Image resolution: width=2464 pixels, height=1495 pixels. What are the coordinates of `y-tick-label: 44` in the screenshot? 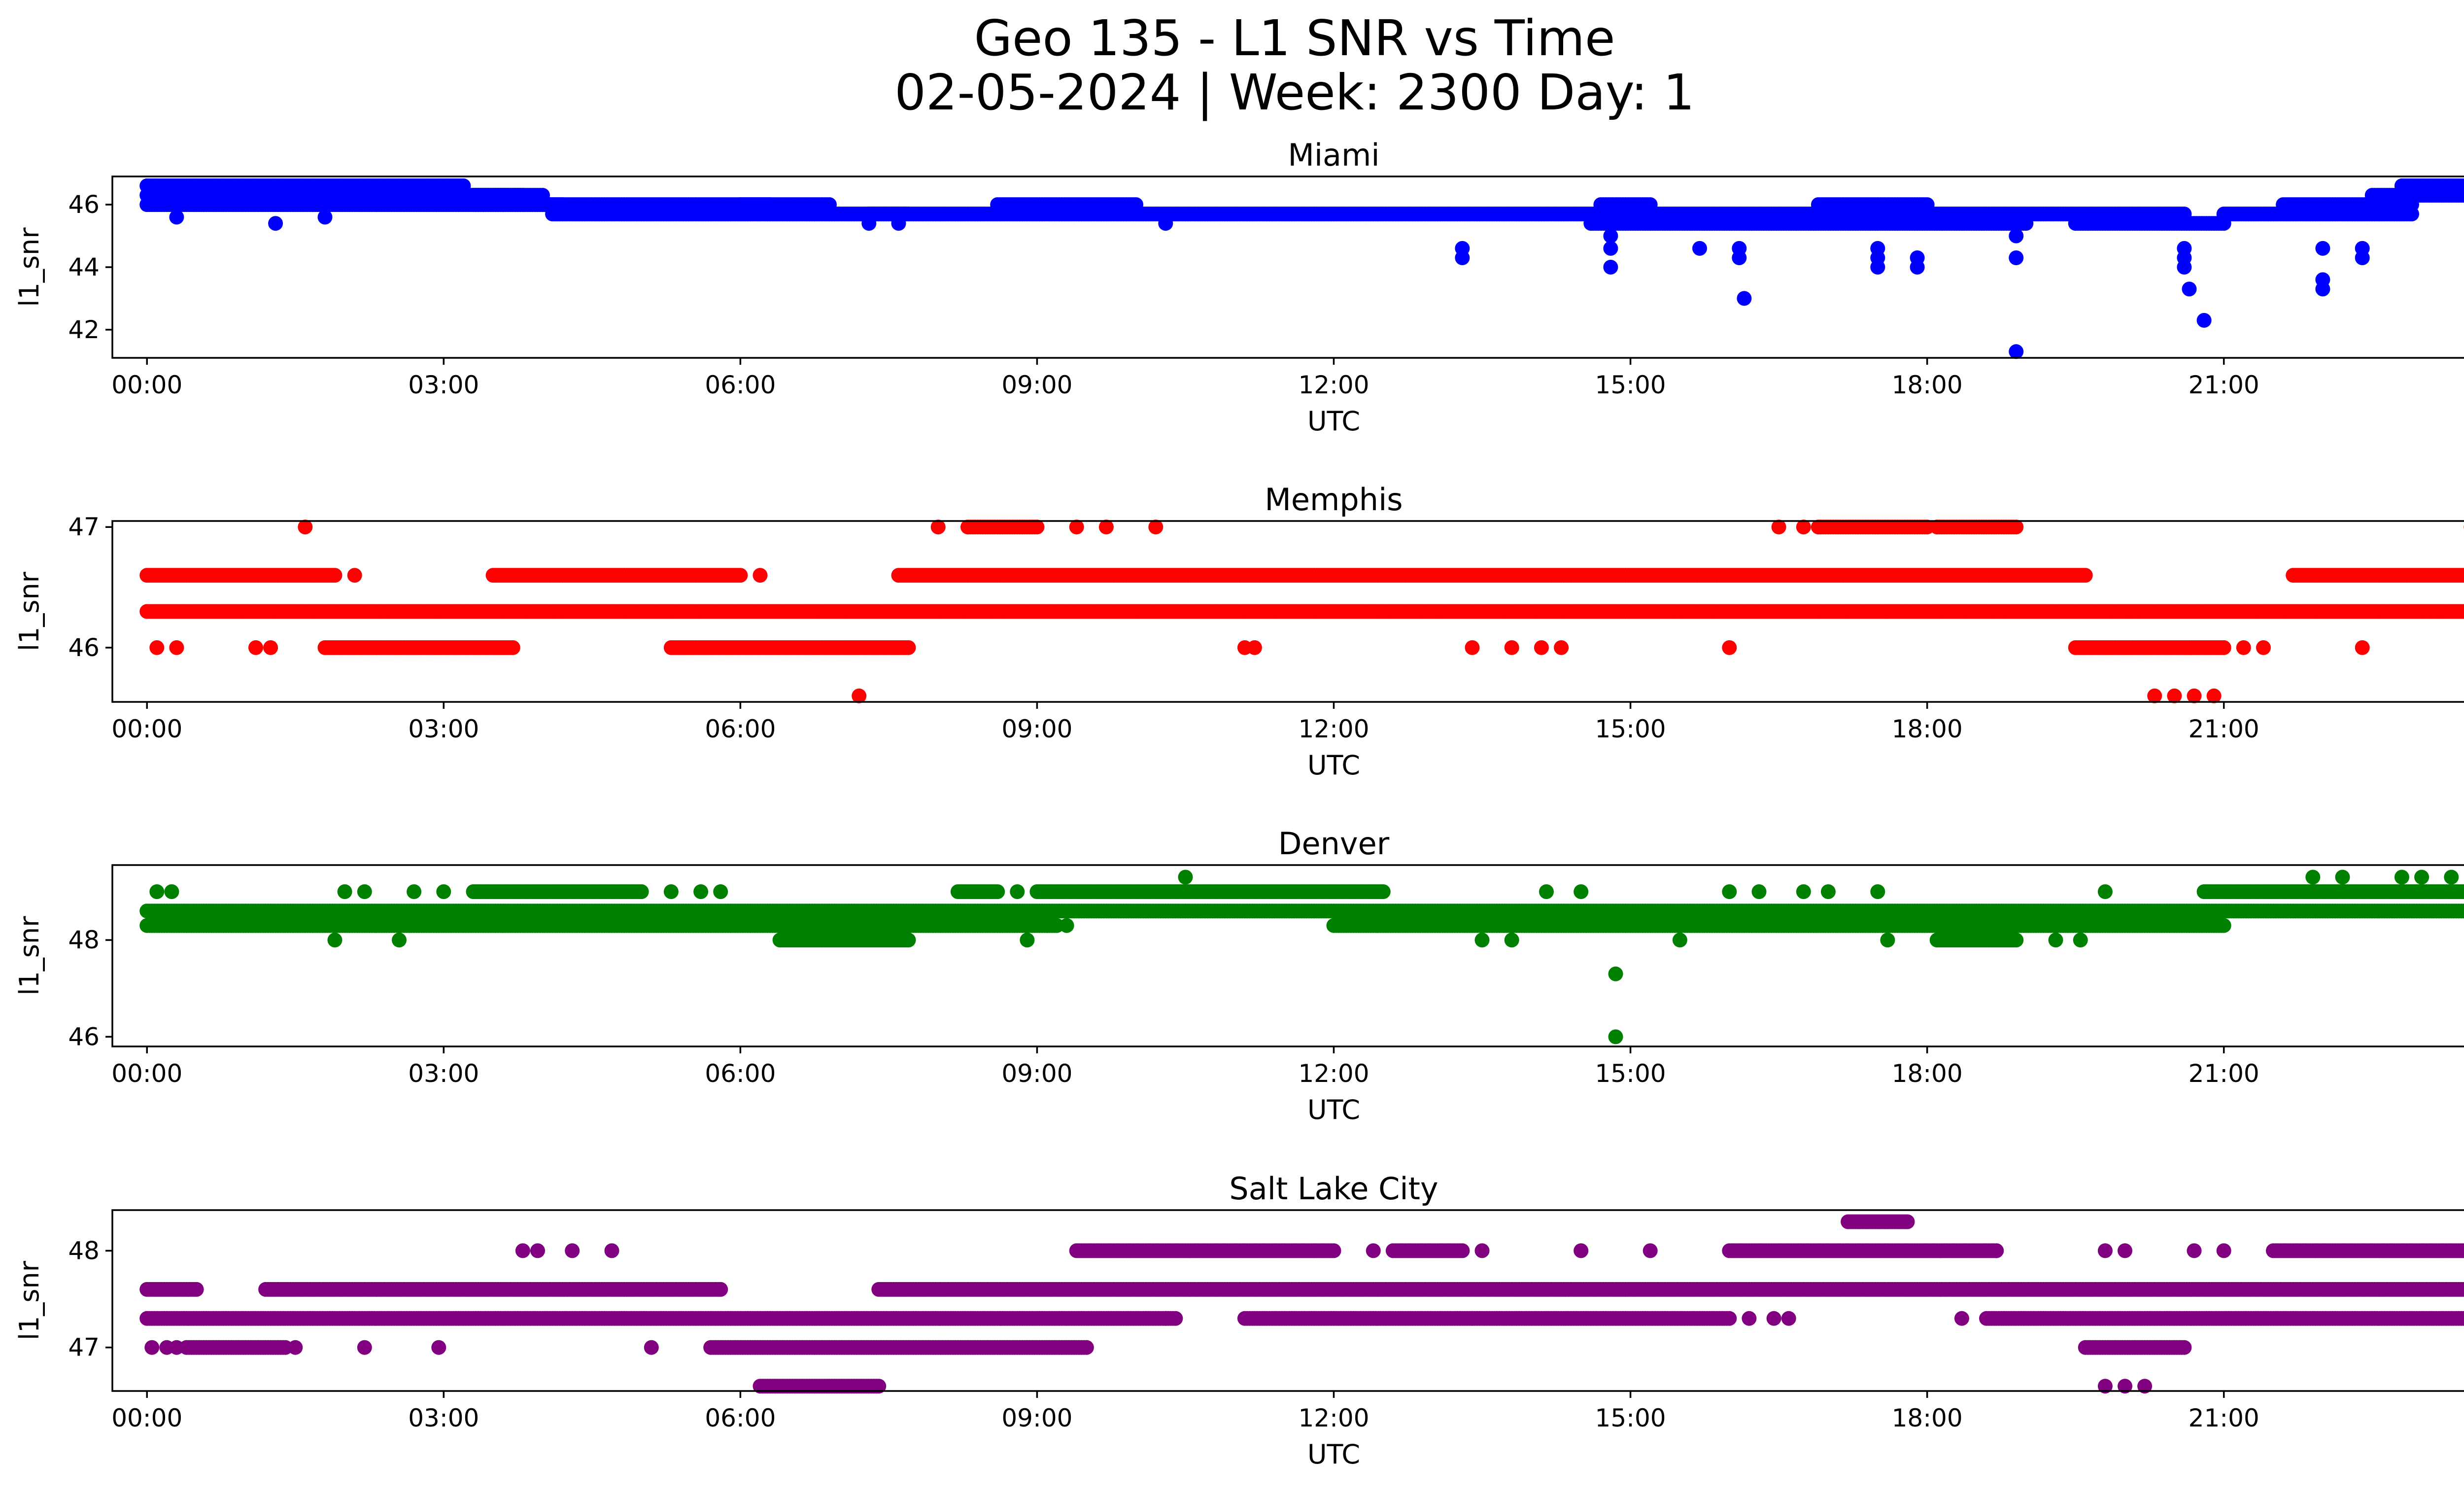 It's located at (84, 267).